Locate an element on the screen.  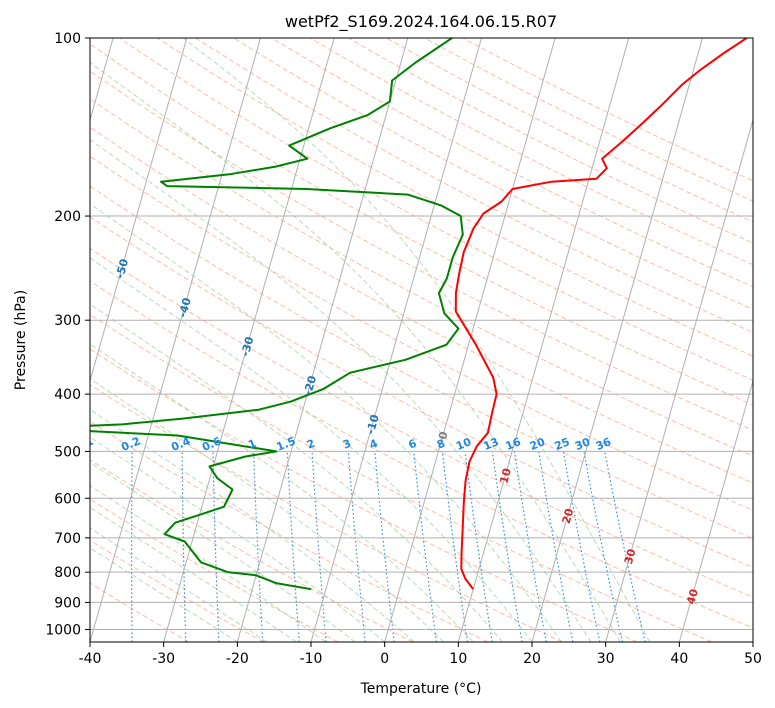
mixing-ratio-label: 20 is located at coordinates (537, 444).